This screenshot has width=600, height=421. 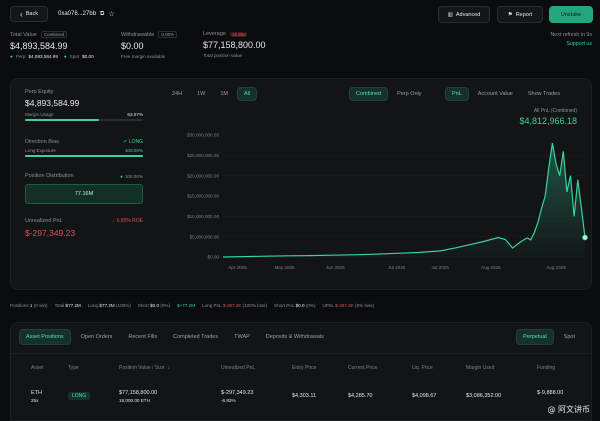 I want to click on position-distribution-value: 100.00%, so click(x=133, y=176).